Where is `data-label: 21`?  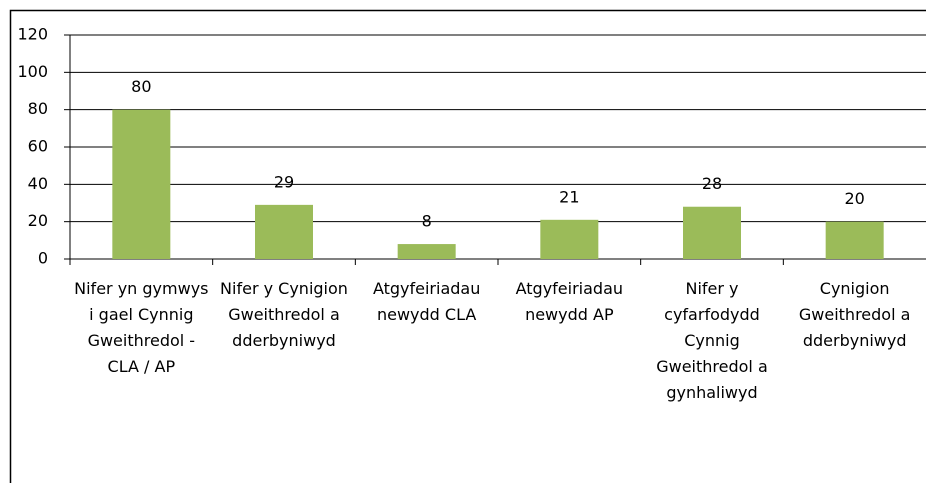
data-label: 21 is located at coordinates (569, 196).